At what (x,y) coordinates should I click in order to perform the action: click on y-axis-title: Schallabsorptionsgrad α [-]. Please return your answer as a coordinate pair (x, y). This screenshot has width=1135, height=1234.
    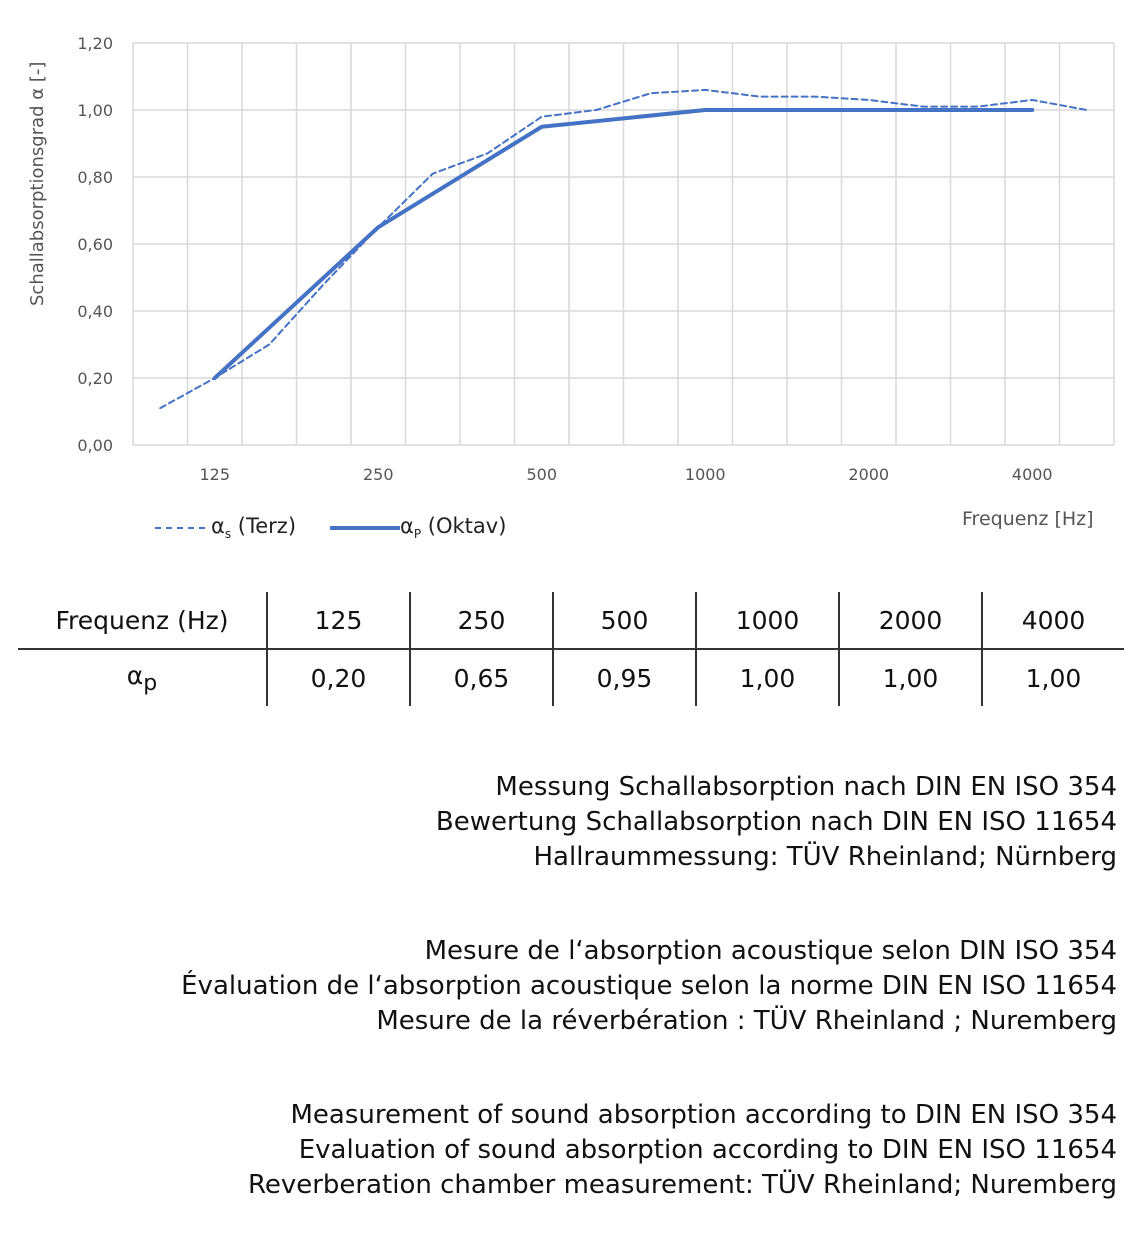
    Looking at the image, I should click on (37, 184).